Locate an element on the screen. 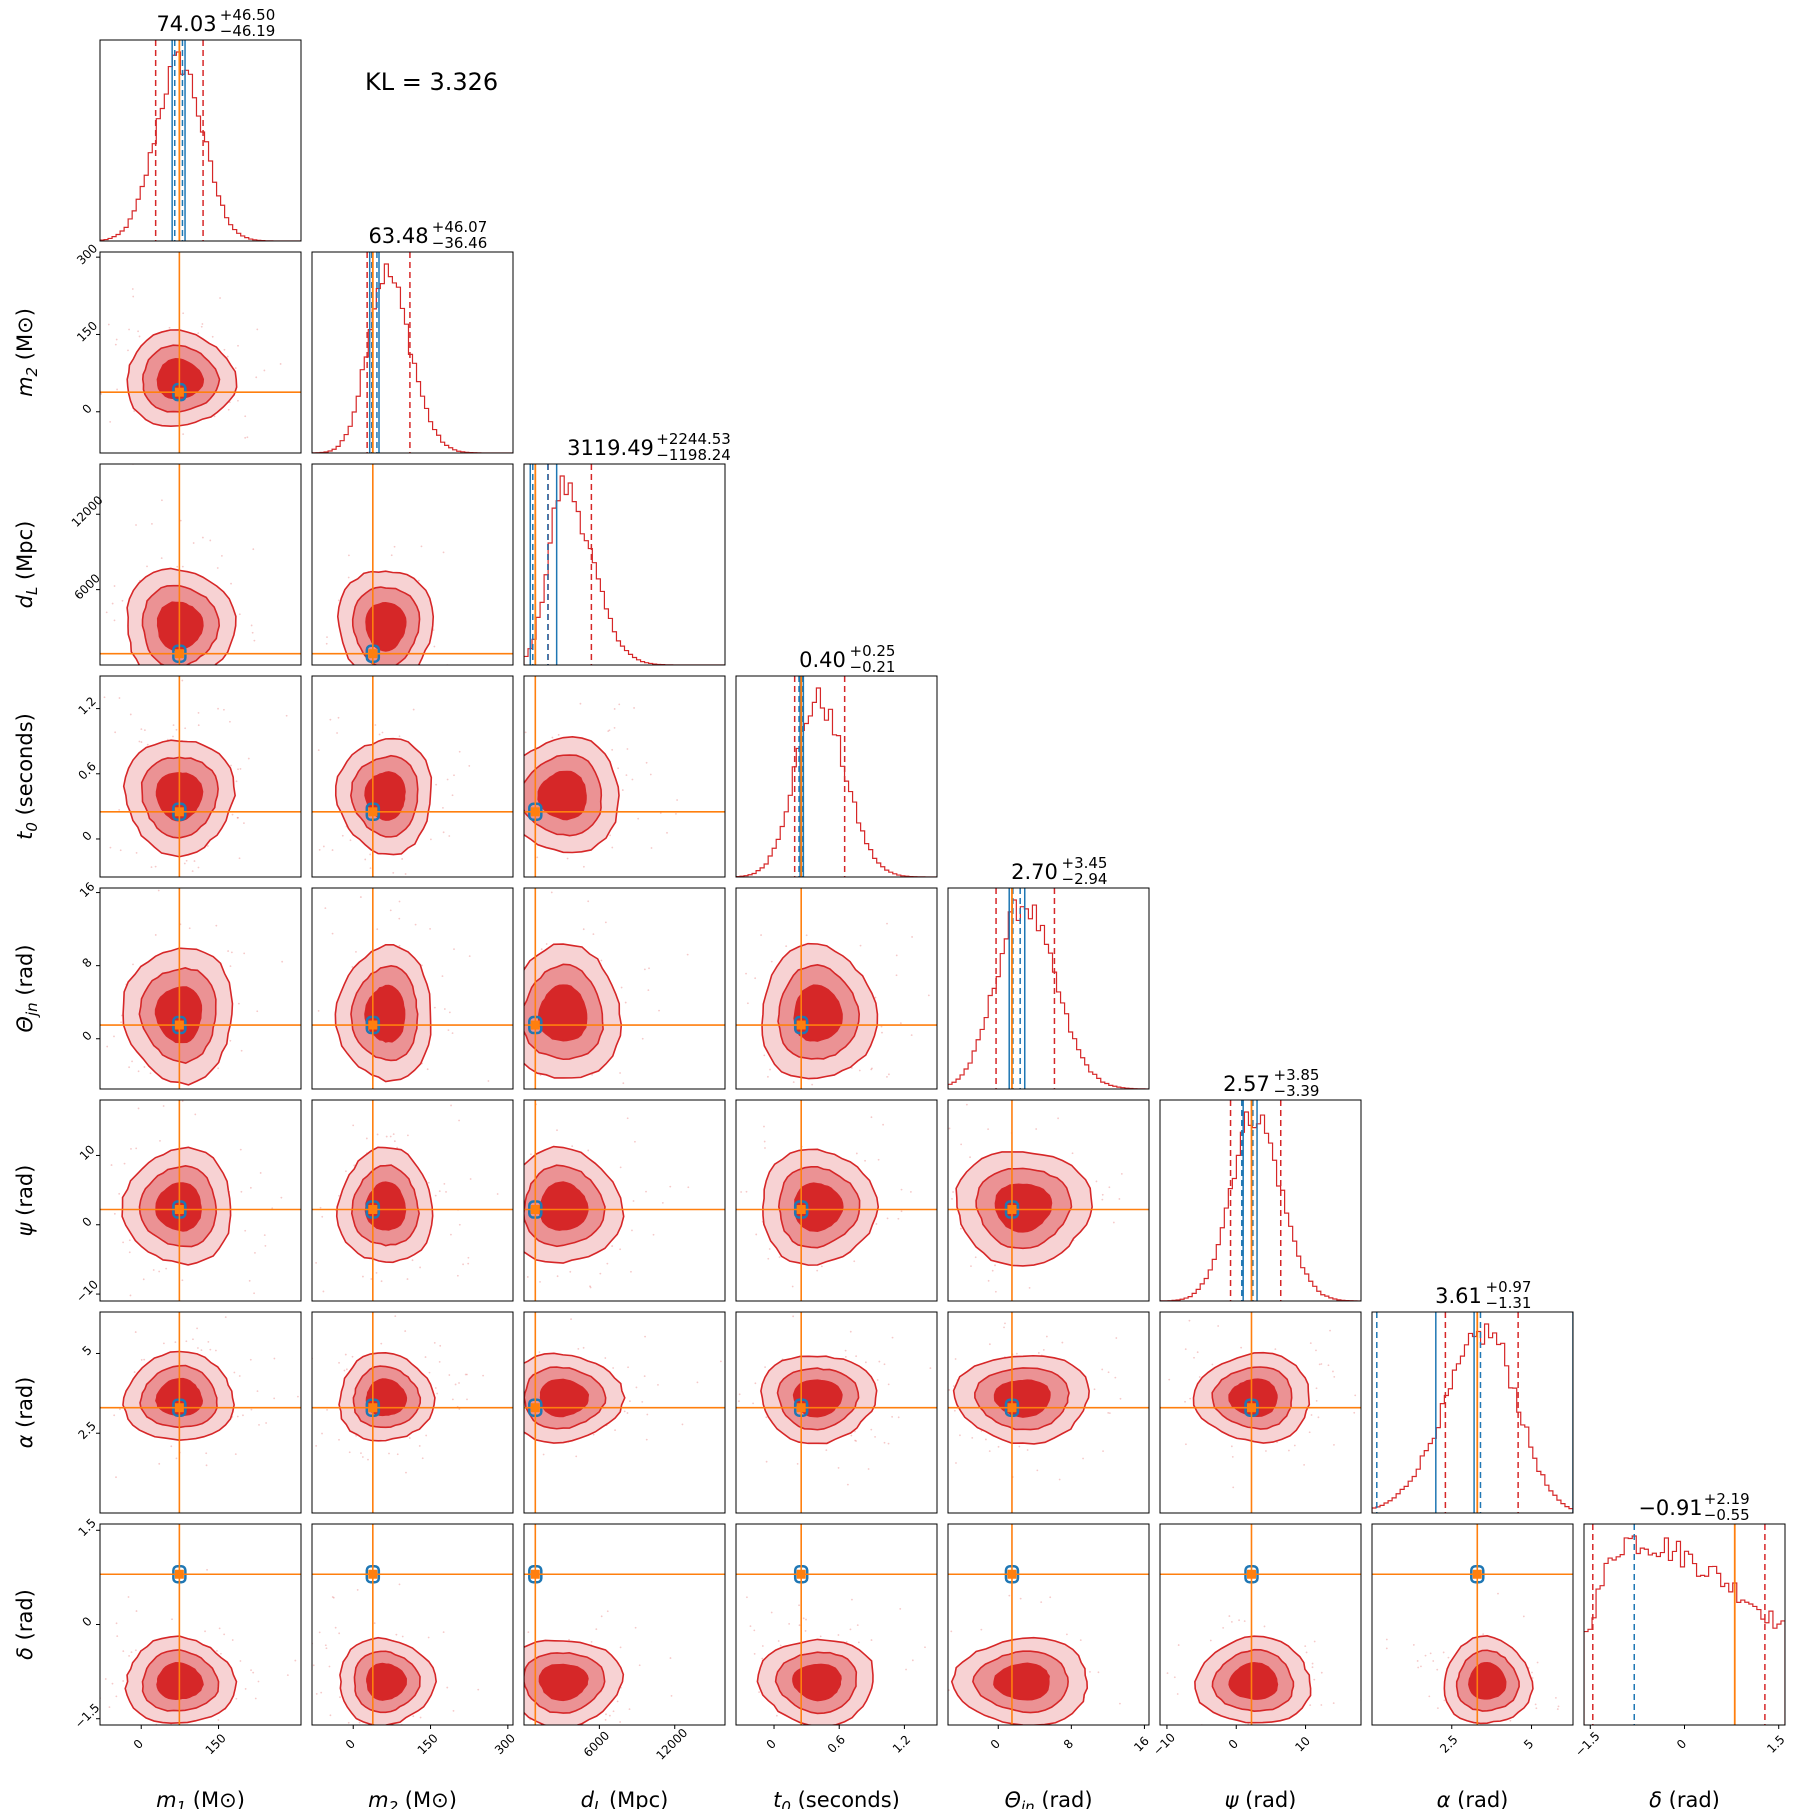  panel-theta-vs-m2 is located at coordinates (412, 988).